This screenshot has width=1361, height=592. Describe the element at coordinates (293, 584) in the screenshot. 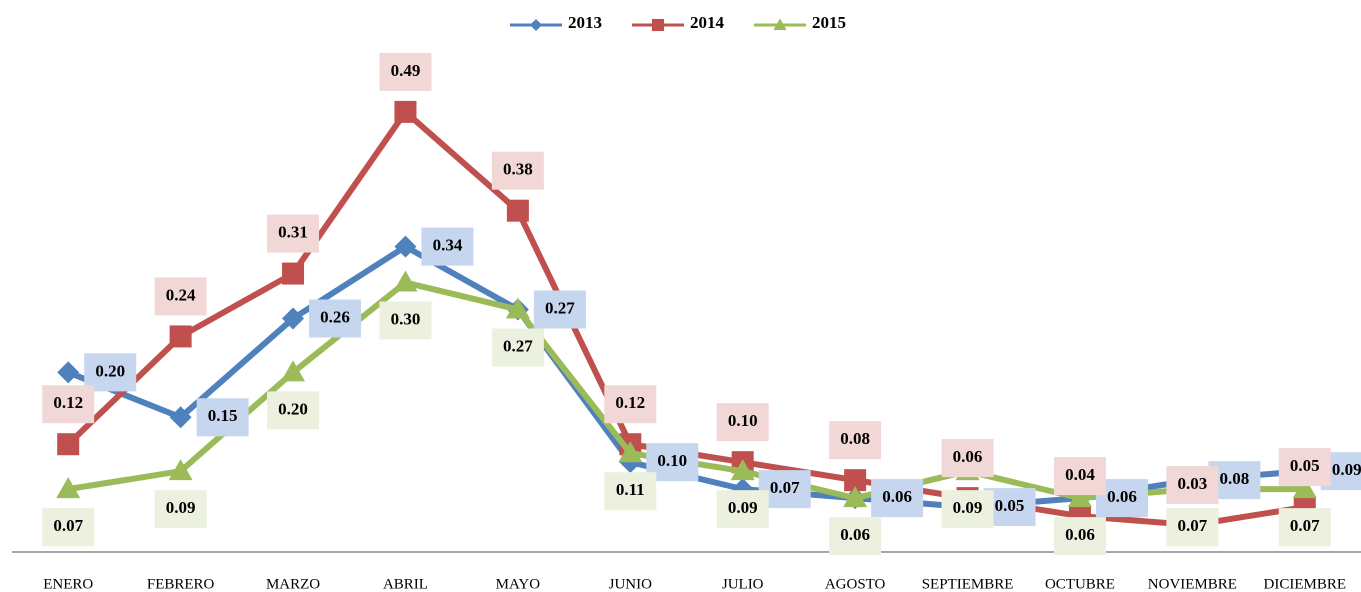

I see `x-tick-label: MARZO` at that location.